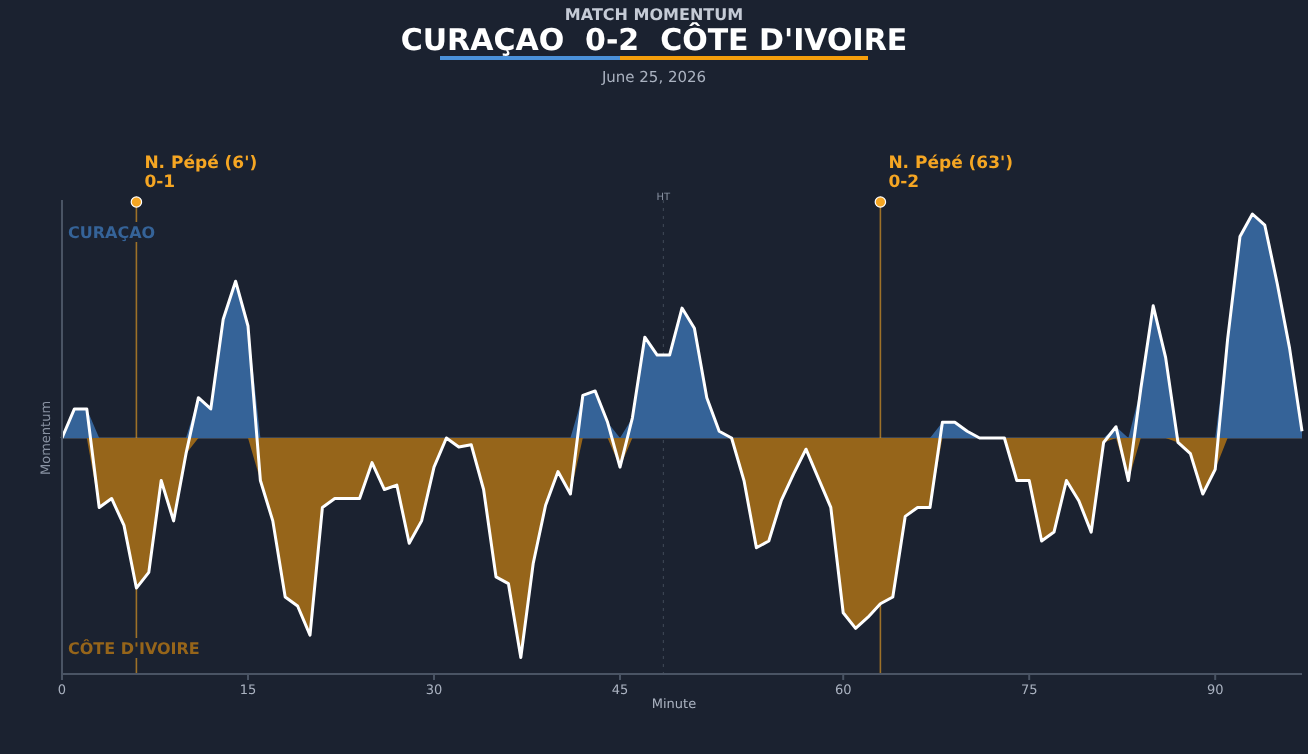  Describe the element at coordinates (112, 233) in the screenshot. I see `text: CURAÇAO` at that location.